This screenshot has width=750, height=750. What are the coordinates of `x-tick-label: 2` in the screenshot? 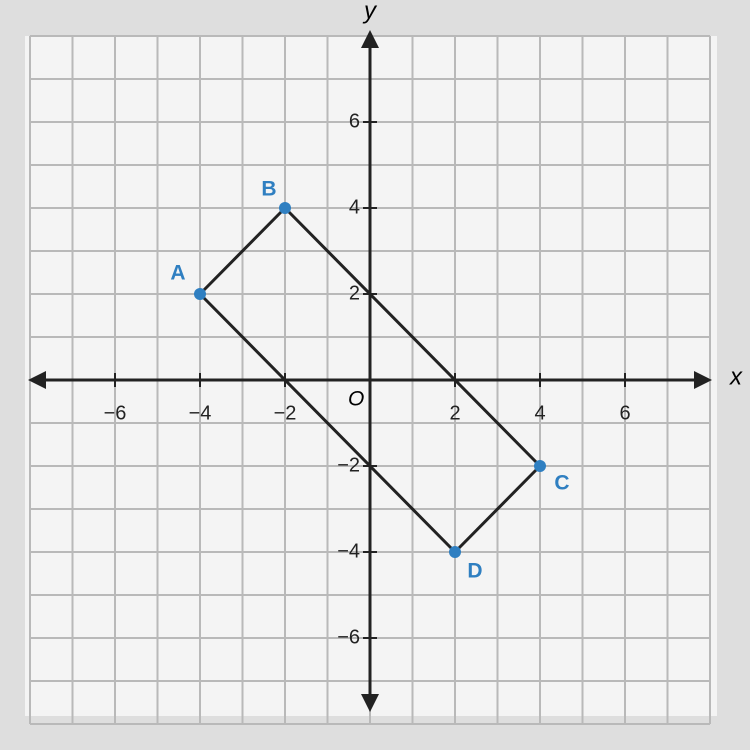 It's located at (454, 413).